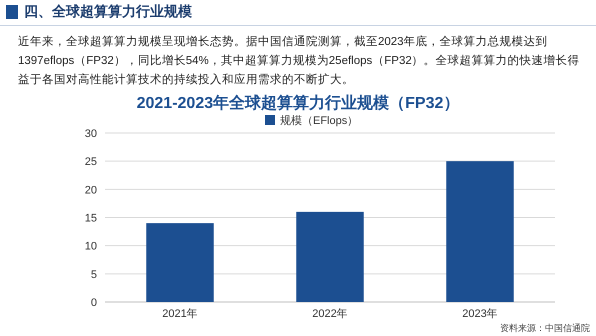 The width and height of the screenshot is (596, 336). What do you see at coordinates (319, 121) in the screenshot?
I see `legend-label: 规模（EFlops）` at bounding box center [319, 121].